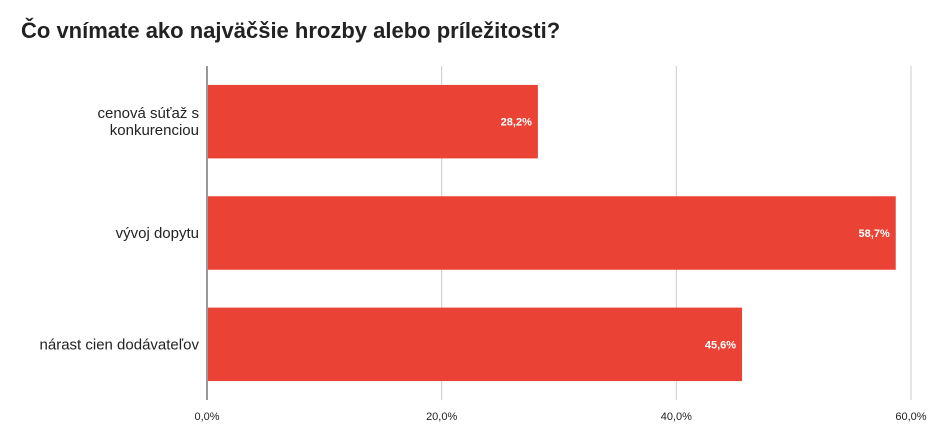  I want to click on category-label-line: cenová súťaž s, so click(148, 113).